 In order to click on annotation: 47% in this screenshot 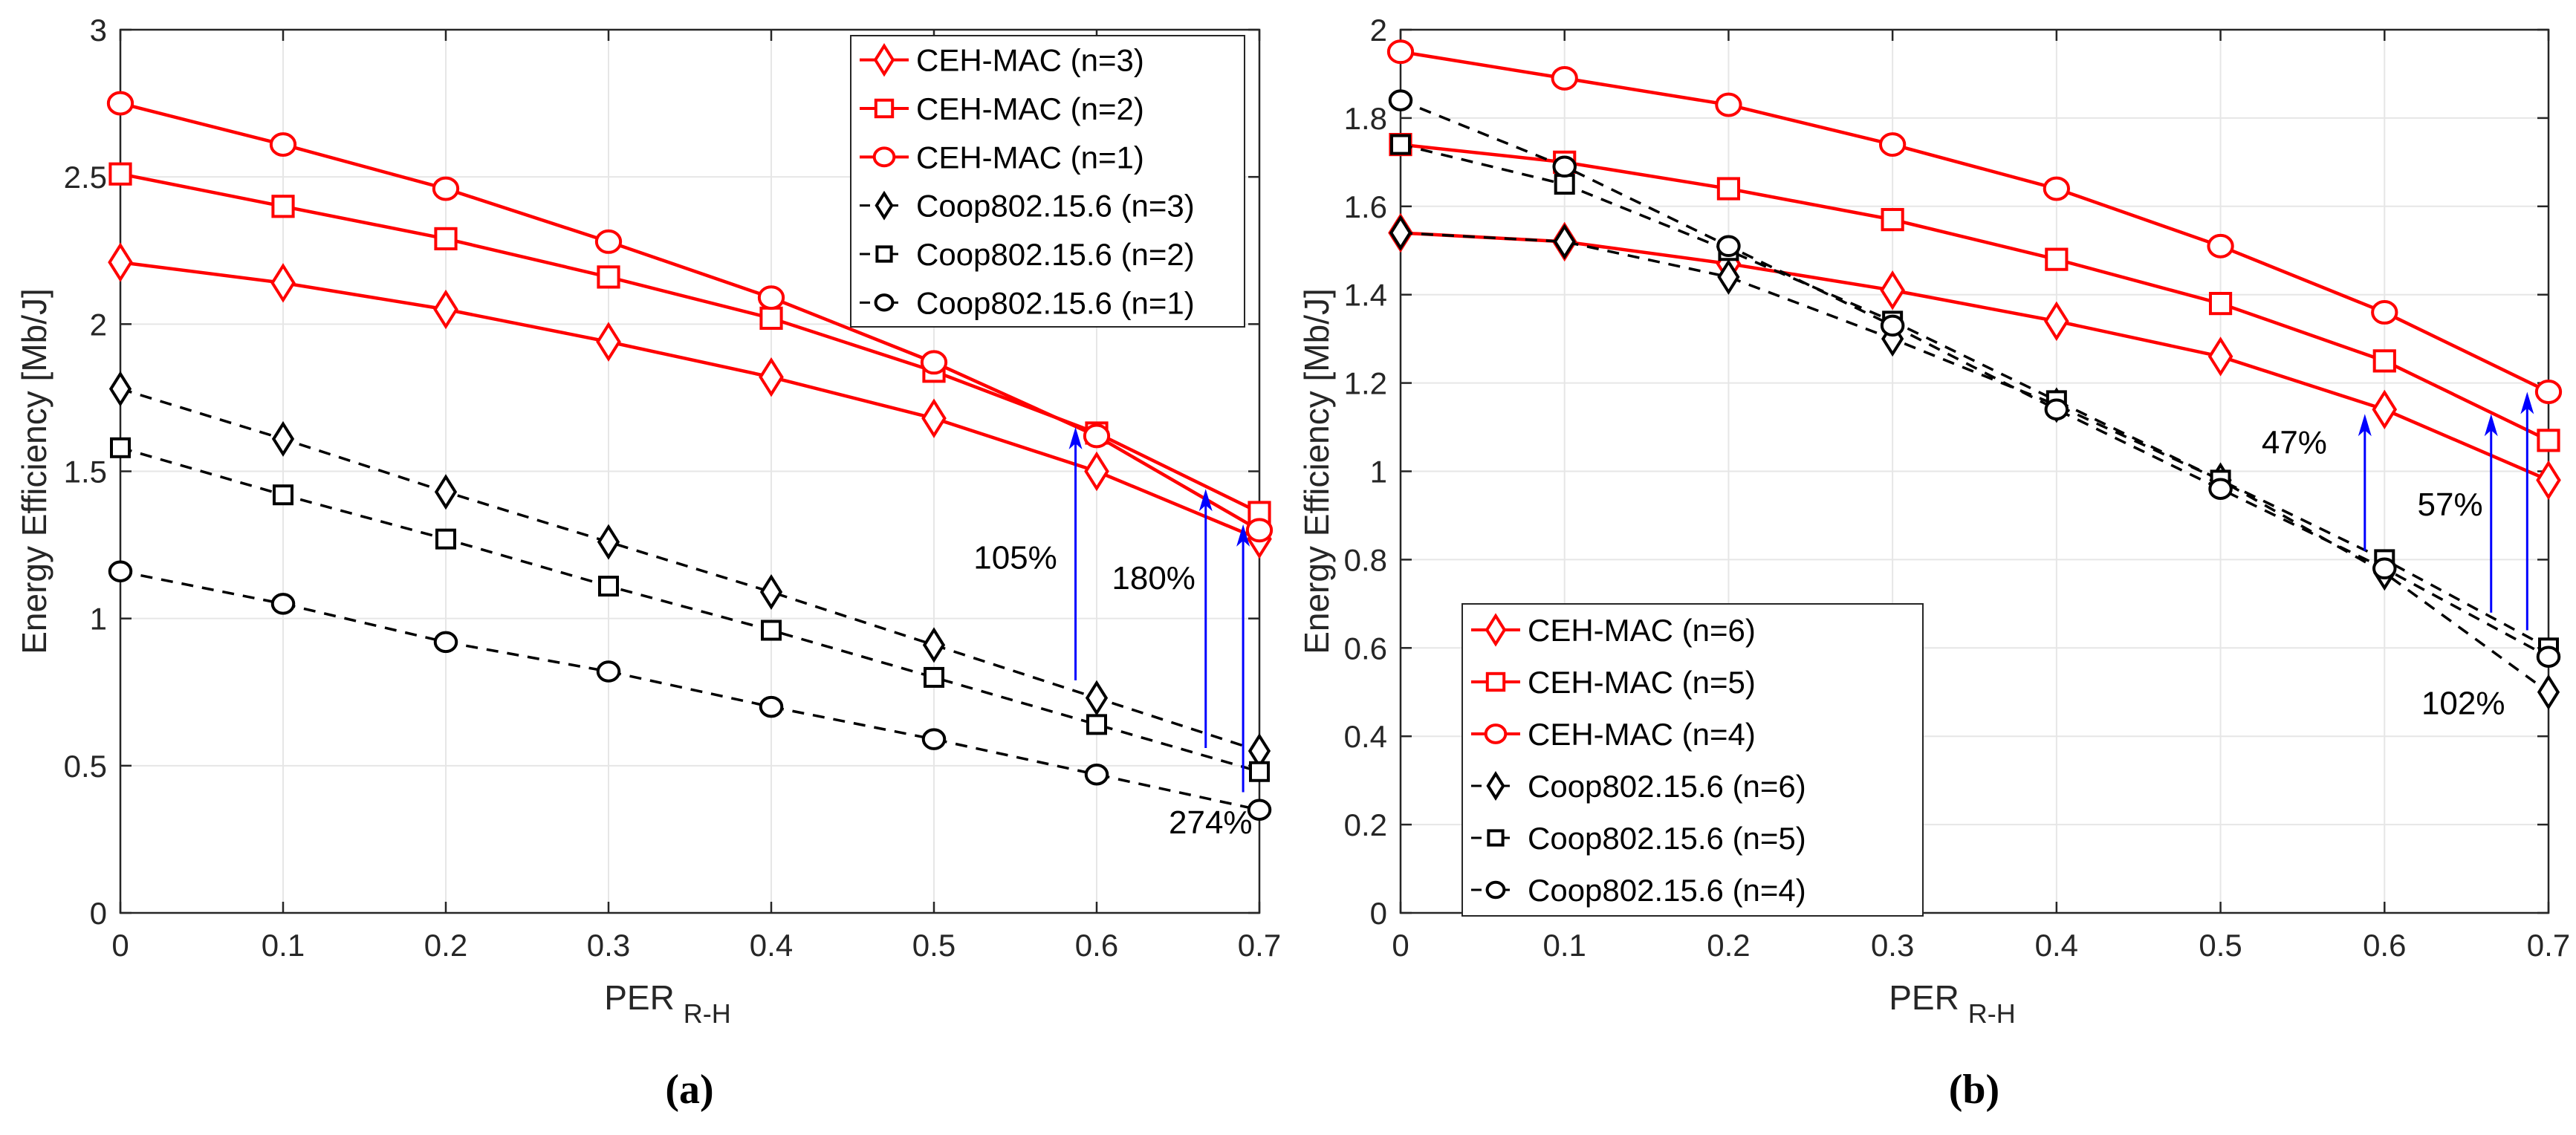, I will do `click(2317, 482)`.